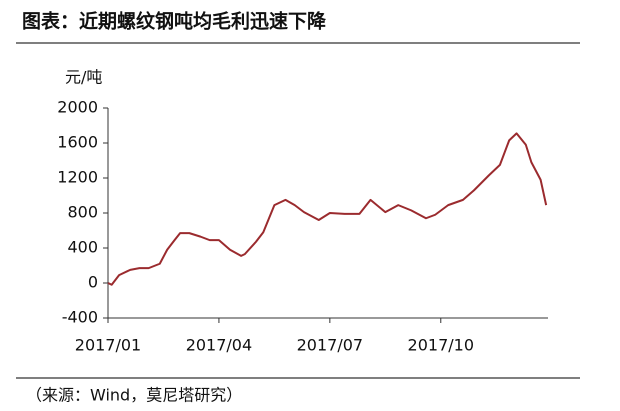  I want to click on y-tick-label: 2000, so click(77, 107).